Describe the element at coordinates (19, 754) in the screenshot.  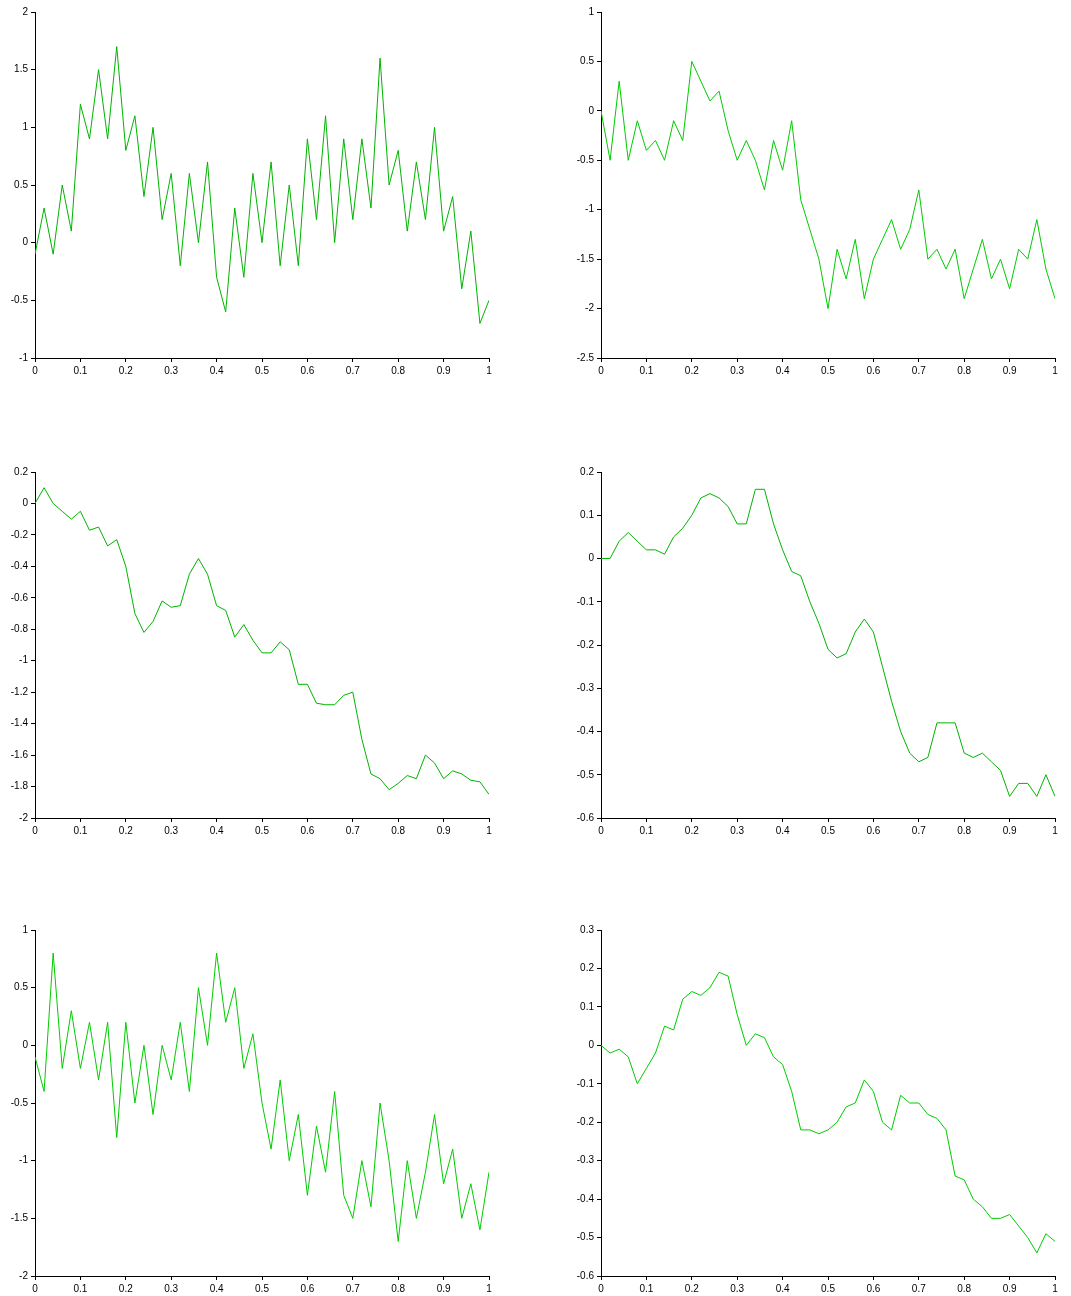
I see `y-tick-label: -1.6` at that location.